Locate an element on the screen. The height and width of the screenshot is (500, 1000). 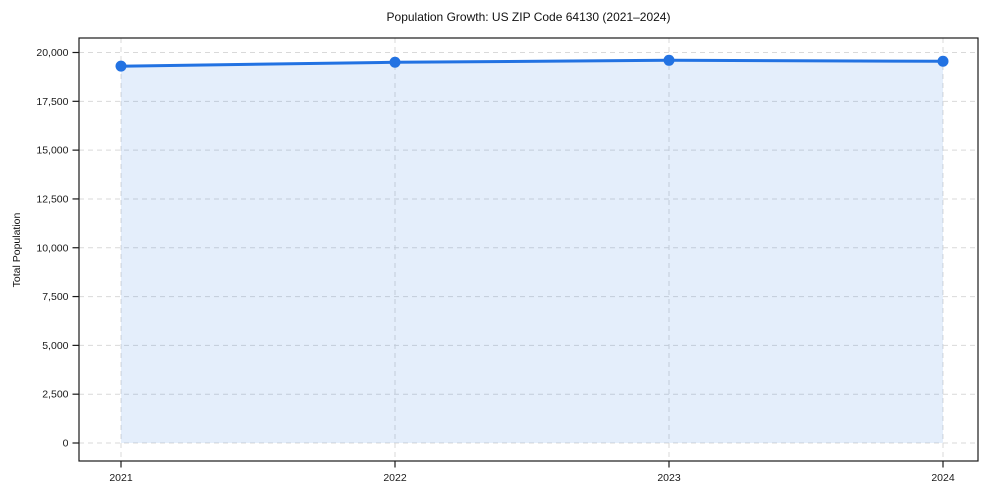
y-tick-label: 15,000 is located at coordinates (52, 151).